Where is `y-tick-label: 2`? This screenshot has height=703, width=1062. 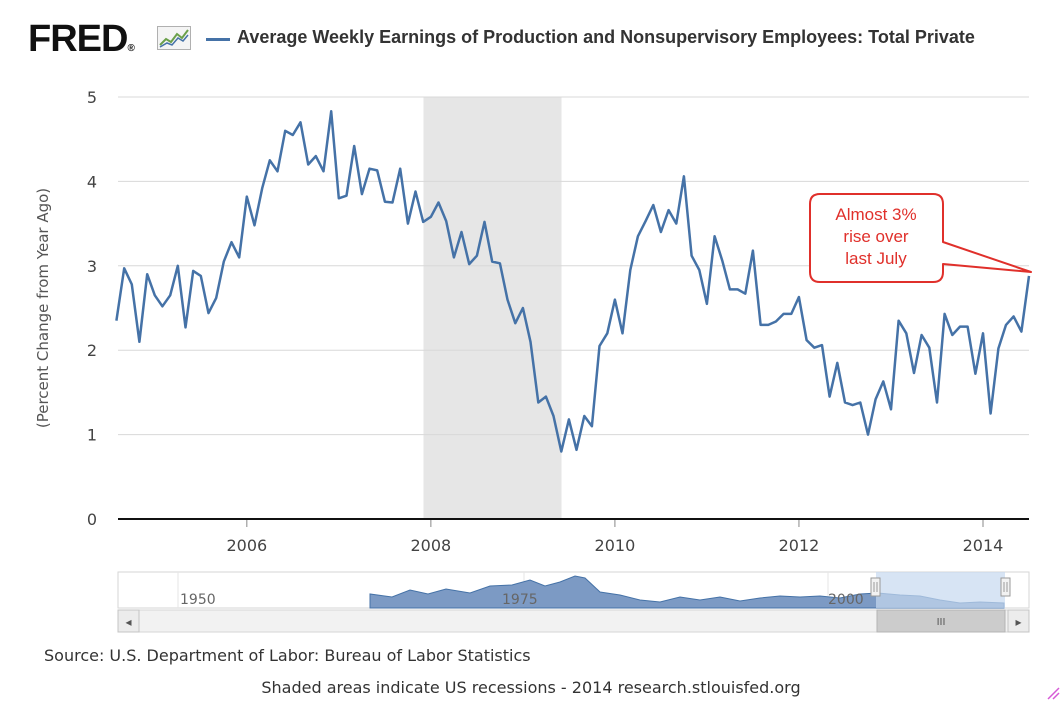
y-tick-label: 2 is located at coordinates (92, 350).